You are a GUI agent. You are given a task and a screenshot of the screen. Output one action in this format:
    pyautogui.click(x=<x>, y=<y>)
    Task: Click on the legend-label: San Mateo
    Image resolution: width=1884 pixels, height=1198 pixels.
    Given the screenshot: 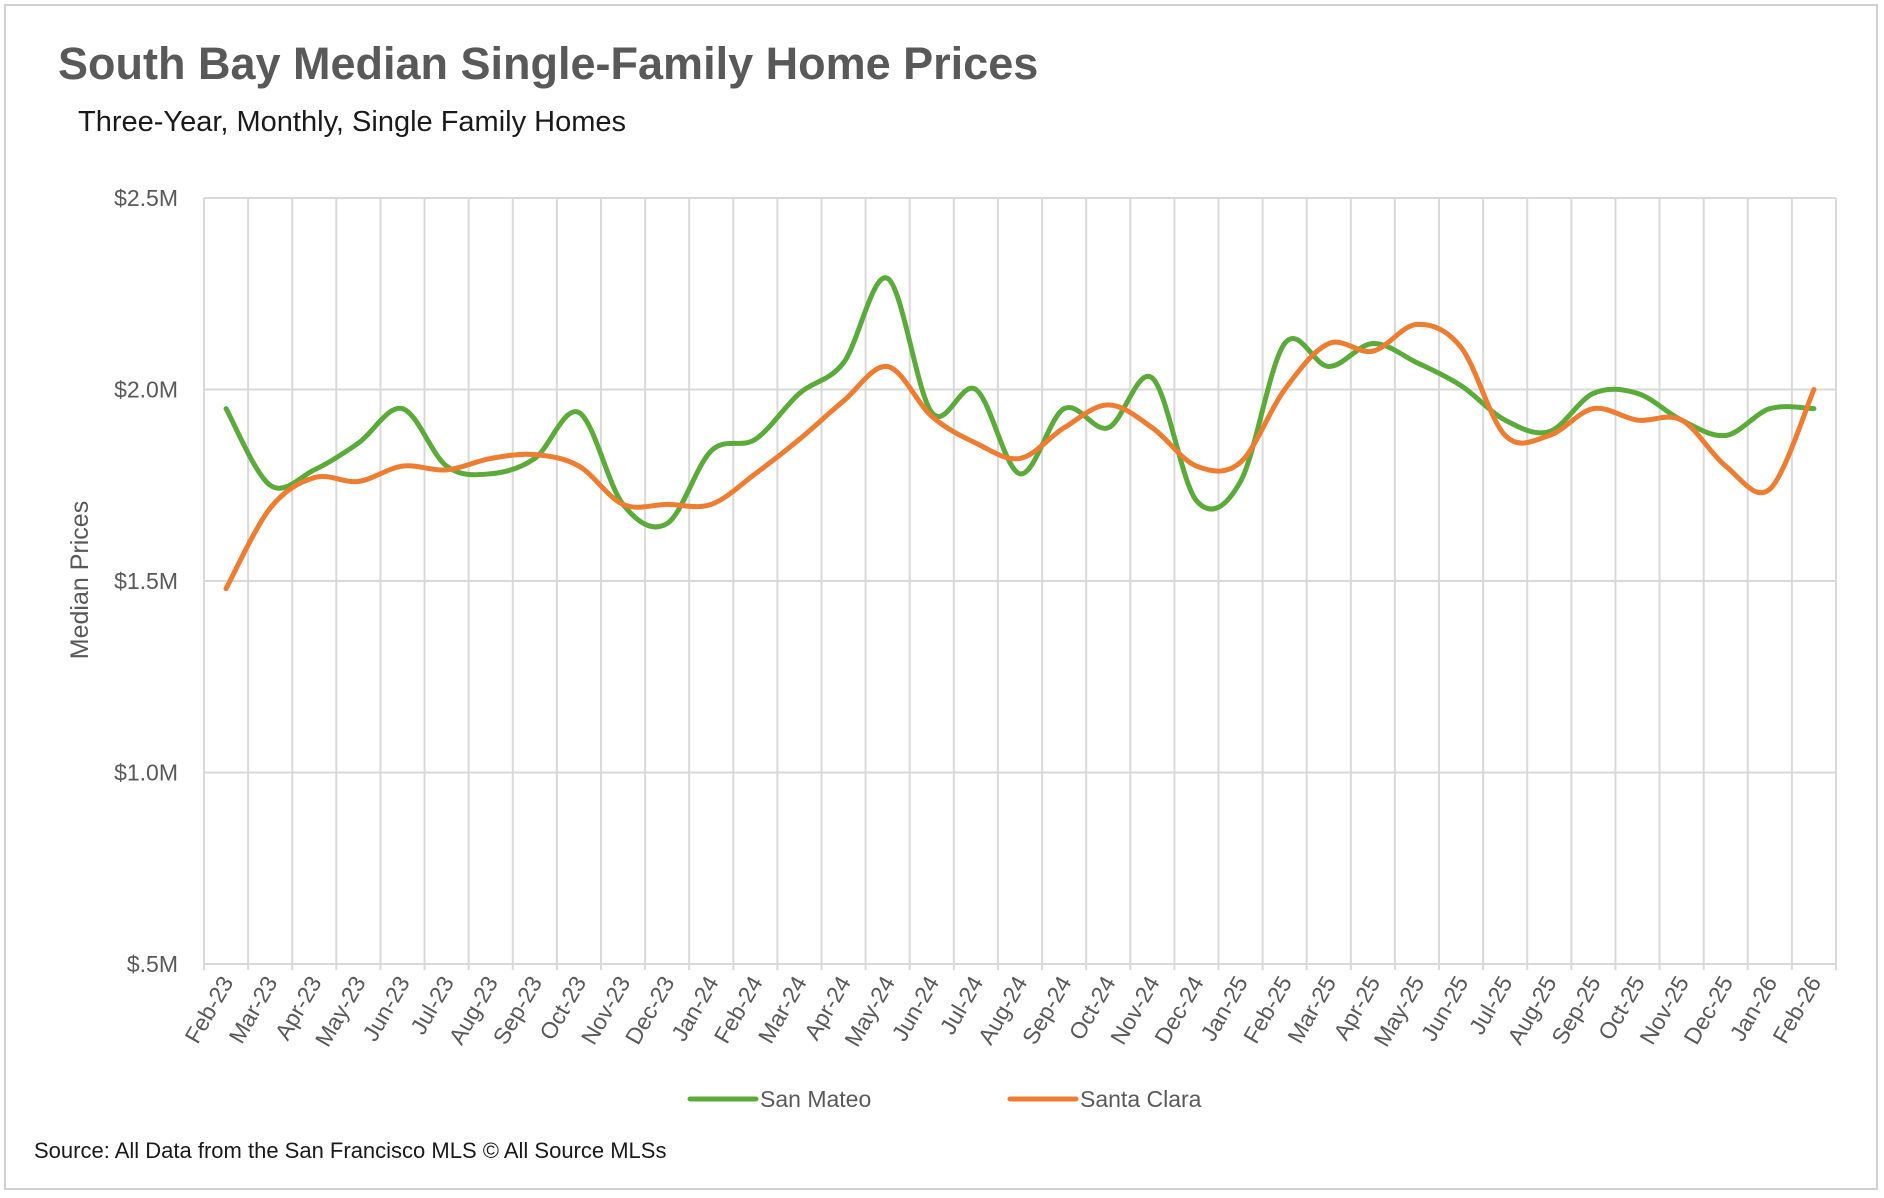 What is the action you would take?
    pyautogui.click(x=815, y=1099)
    